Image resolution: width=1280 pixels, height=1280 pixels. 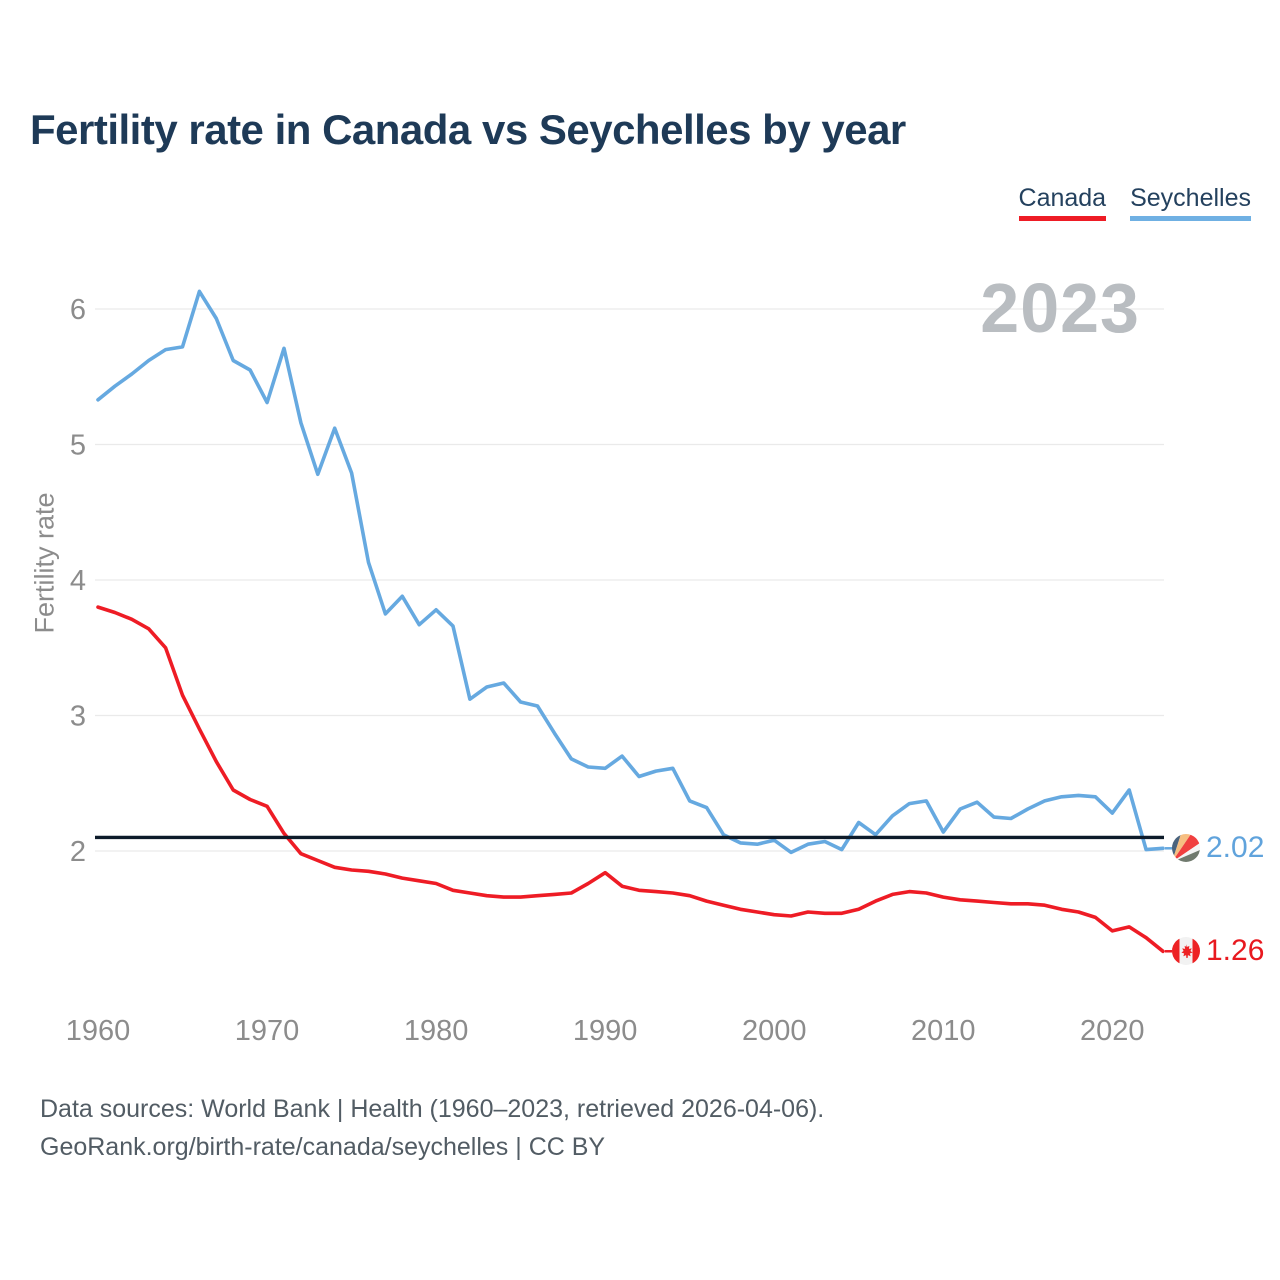 What do you see at coordinates (267, 1031) in the screenshot?
I see `x-tick-label: 1970` at bounding box center [267, 1031].